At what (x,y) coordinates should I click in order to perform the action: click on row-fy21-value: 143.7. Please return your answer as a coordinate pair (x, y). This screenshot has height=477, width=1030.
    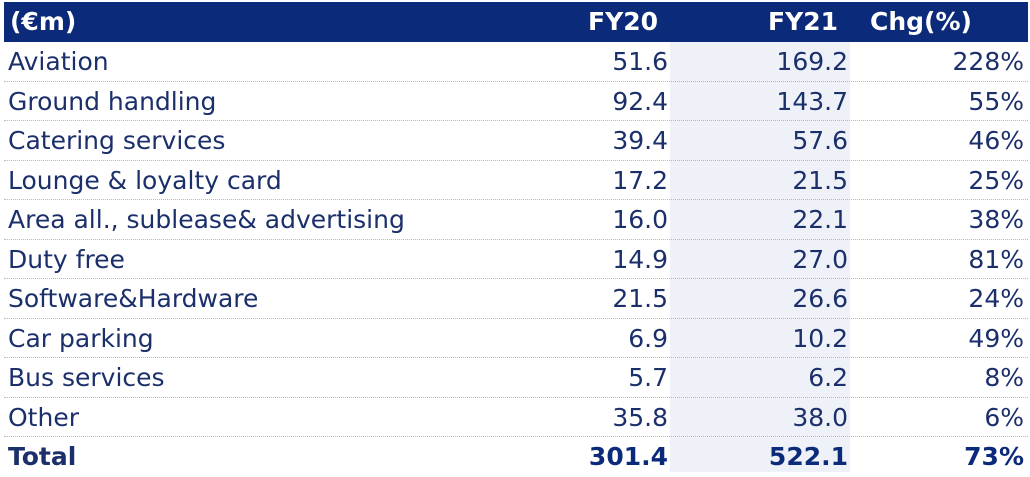
    Looking at the image, I should click on (812, 101).